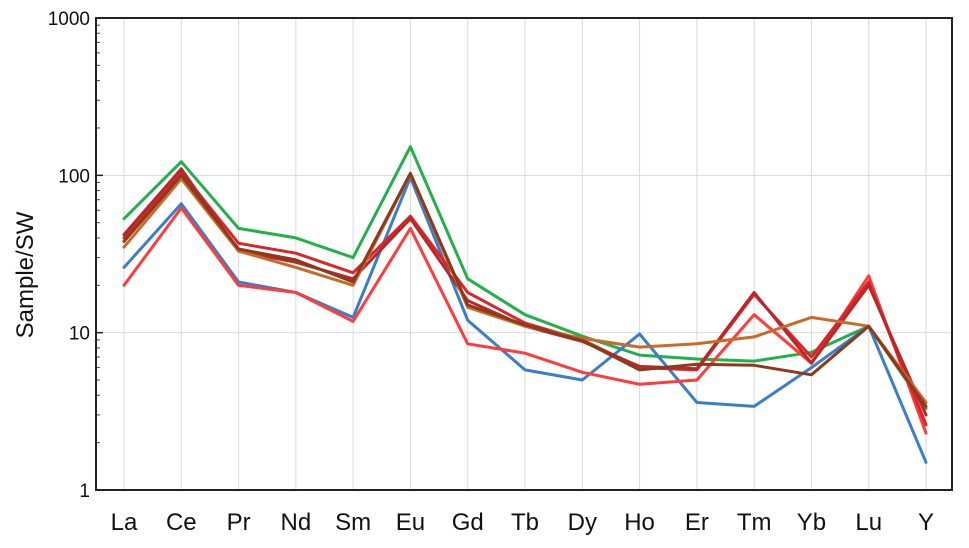 The image size is (969, 548). I want to click on x-tick-label: Tb, so click(525, 522).